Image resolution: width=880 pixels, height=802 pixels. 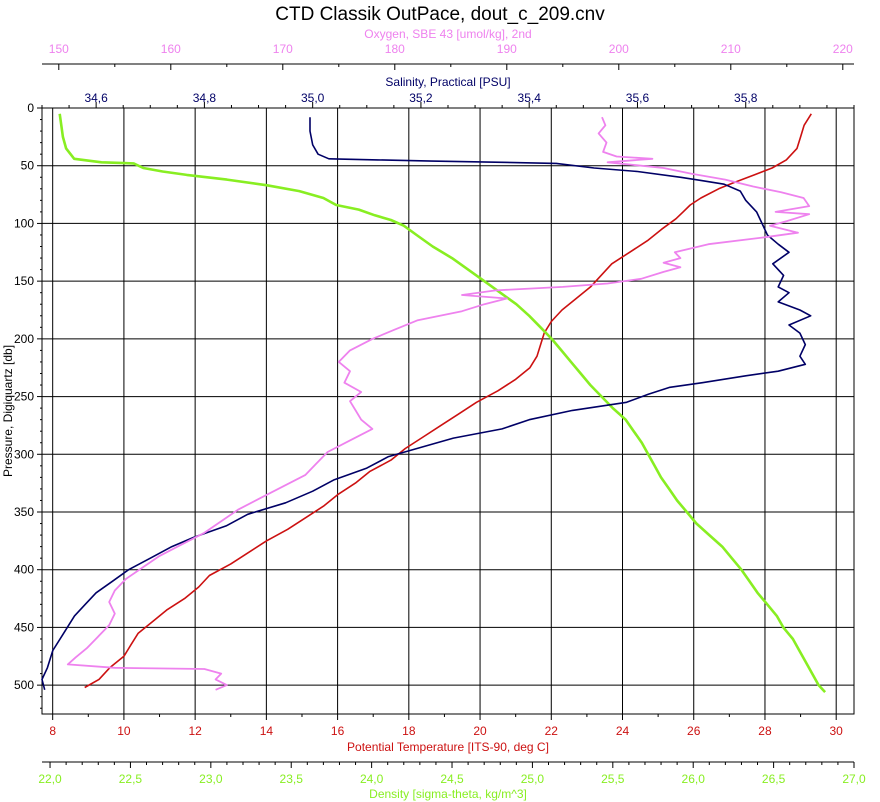 What do you see at coordinates (267, 731) in the screenshot?
I see `temperature-tick-label: 14` at bounding box center [267, 731].